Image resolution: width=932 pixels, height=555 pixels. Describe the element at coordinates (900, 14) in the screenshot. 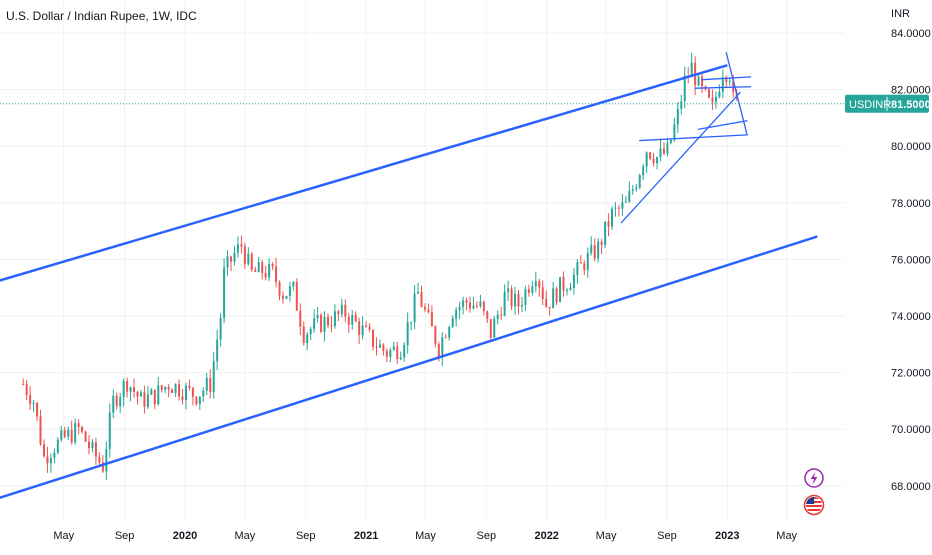

I see `currency-unit: INR` at that location.